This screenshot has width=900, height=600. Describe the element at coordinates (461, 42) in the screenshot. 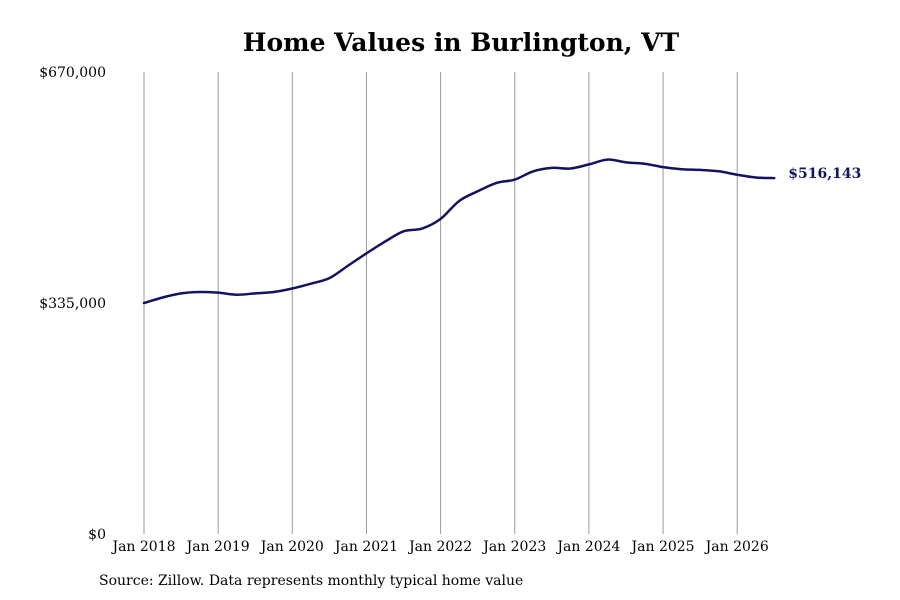

I see `chart-title: Home Values in Burlington, VT` at that location.